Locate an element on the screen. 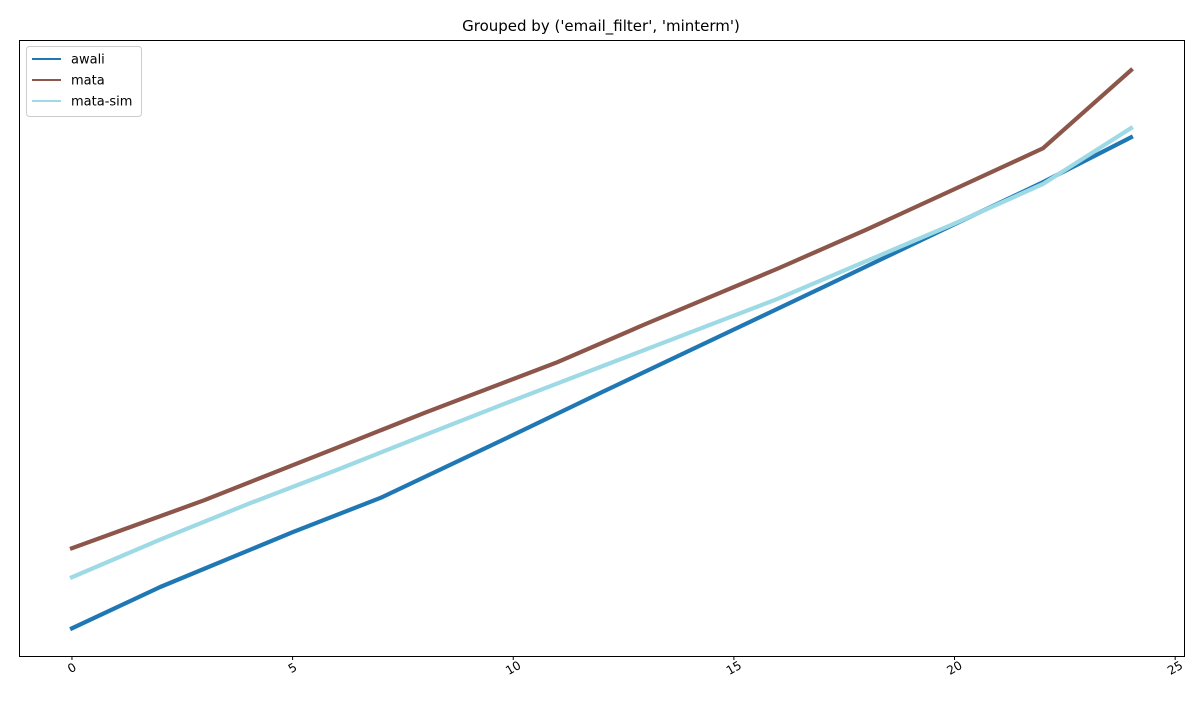 This screenshot has height=710, width=1204. x-axis: 0 5 10 15 20 25 is located at coordinates (625, 667).